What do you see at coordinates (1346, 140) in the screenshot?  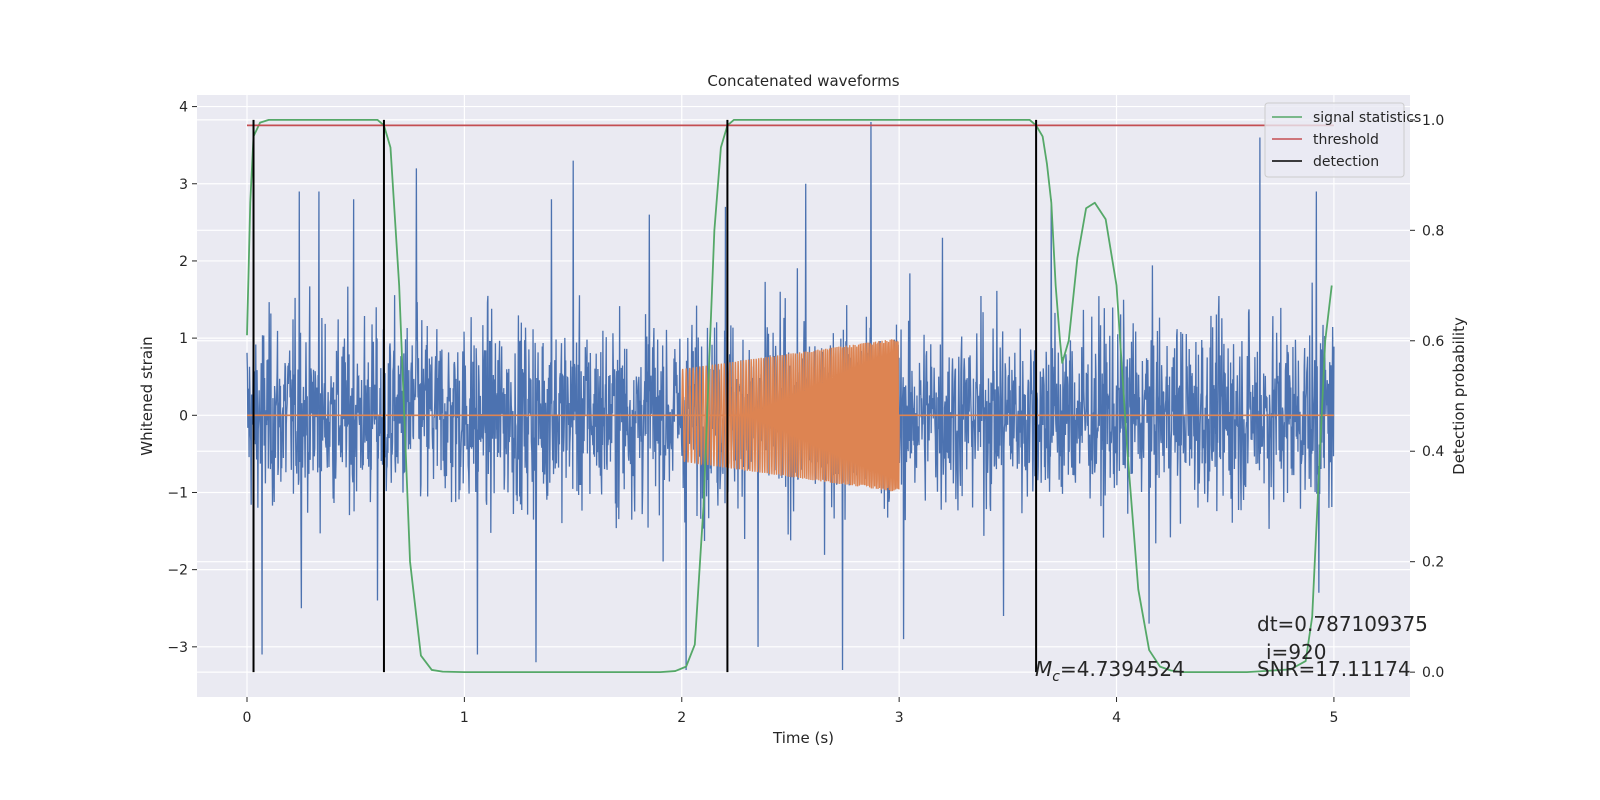 I see `legend-label-threshold: threshold` at bounding box center [1346, 140].